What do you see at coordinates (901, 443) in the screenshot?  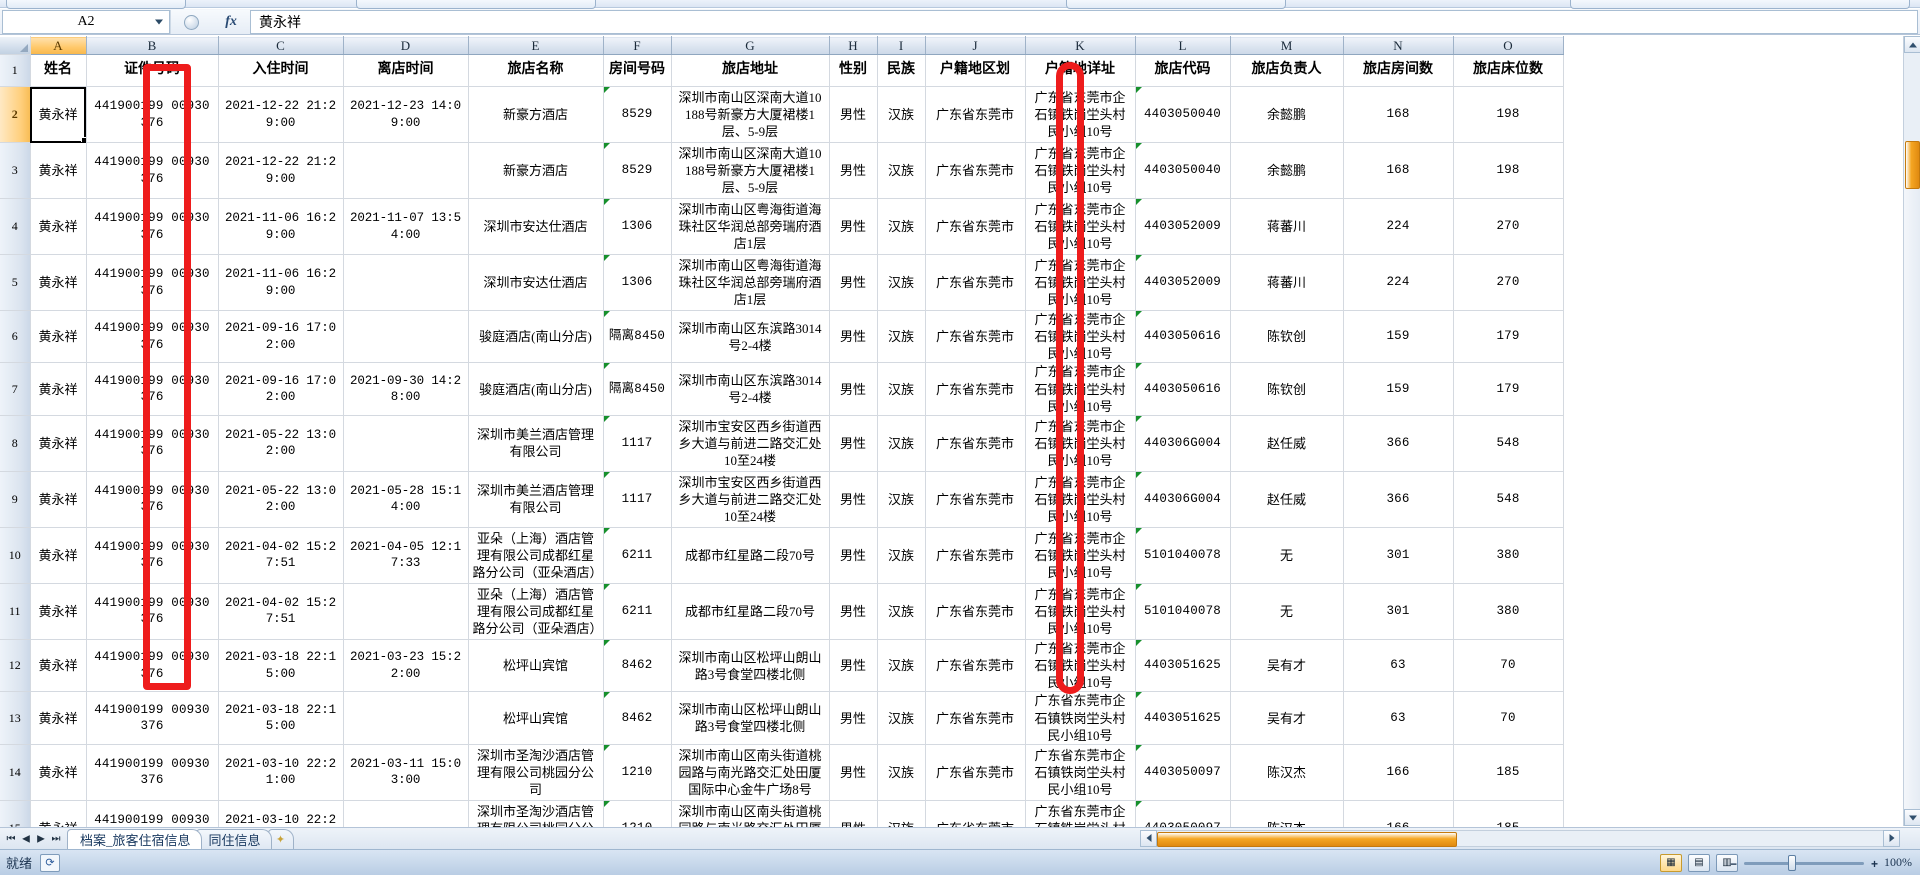 I see `cell-I8: 汉族` at bounding box center [901, 443].